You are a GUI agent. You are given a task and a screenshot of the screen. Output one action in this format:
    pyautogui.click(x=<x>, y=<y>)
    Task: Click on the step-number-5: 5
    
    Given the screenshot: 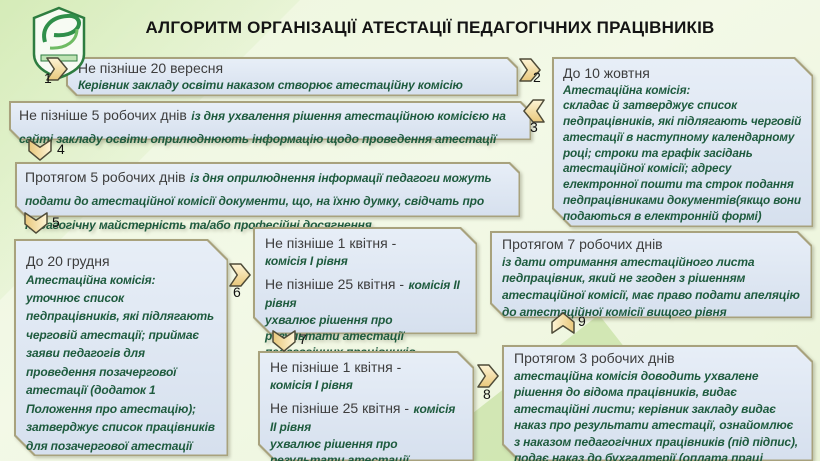 What is the action you would take?
    pyautogui.click(x=56, y=222)
    